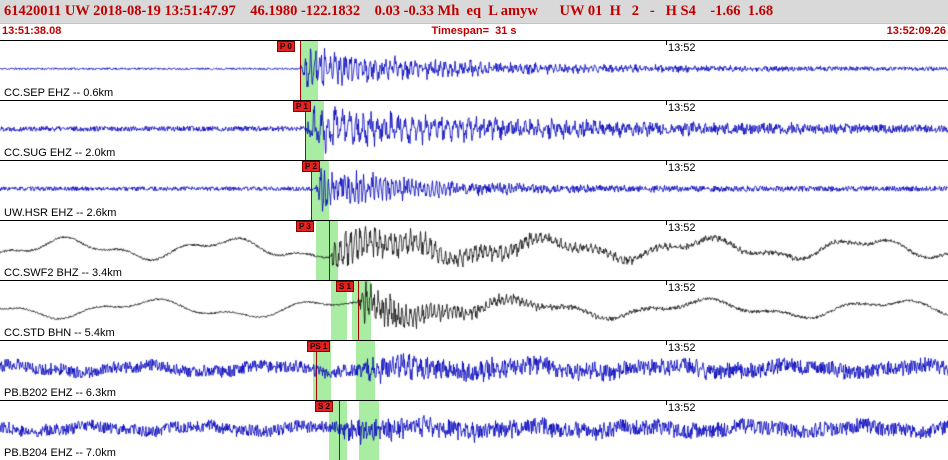  I want to click on trace-row: 13:52 UW.HSR EHZ -- 2.6km P 2, so click(474, 190).